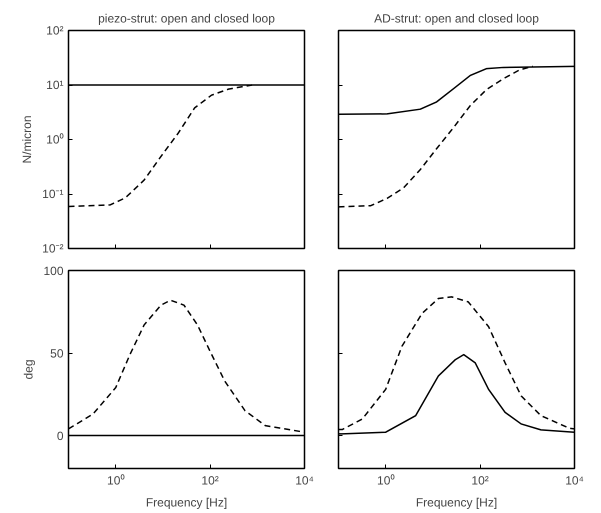 The height and width of the screenshot is (513, 601). I want to click on y-tick-label: 10⁻¹, so click(53, 194).